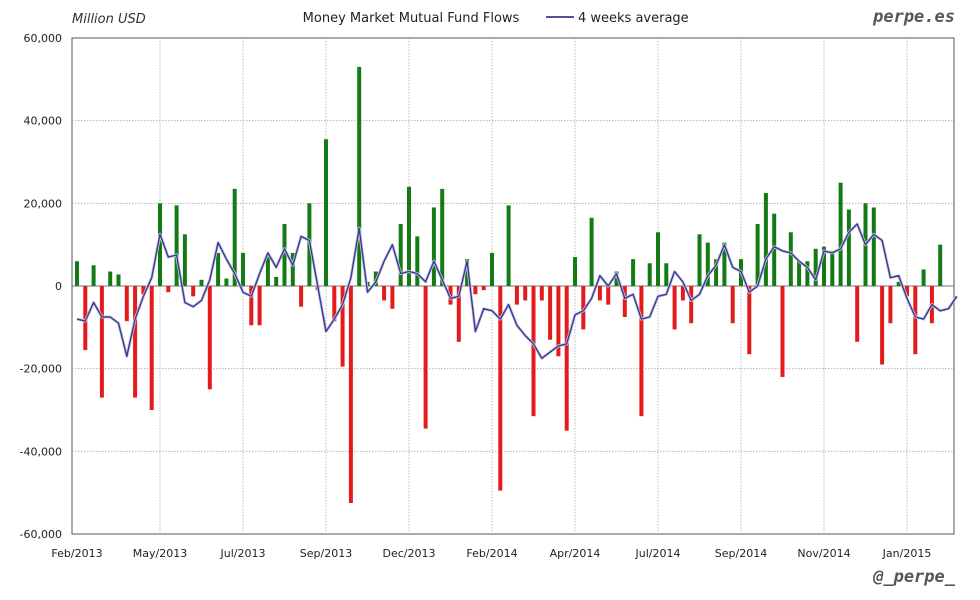 Image resolution: width=980 pixels, height=600 pixels. What do you see at coordinates (41, 534) in the screenshot?
I see `y-tick-label: -60,000` at bounding box center [41, 534].